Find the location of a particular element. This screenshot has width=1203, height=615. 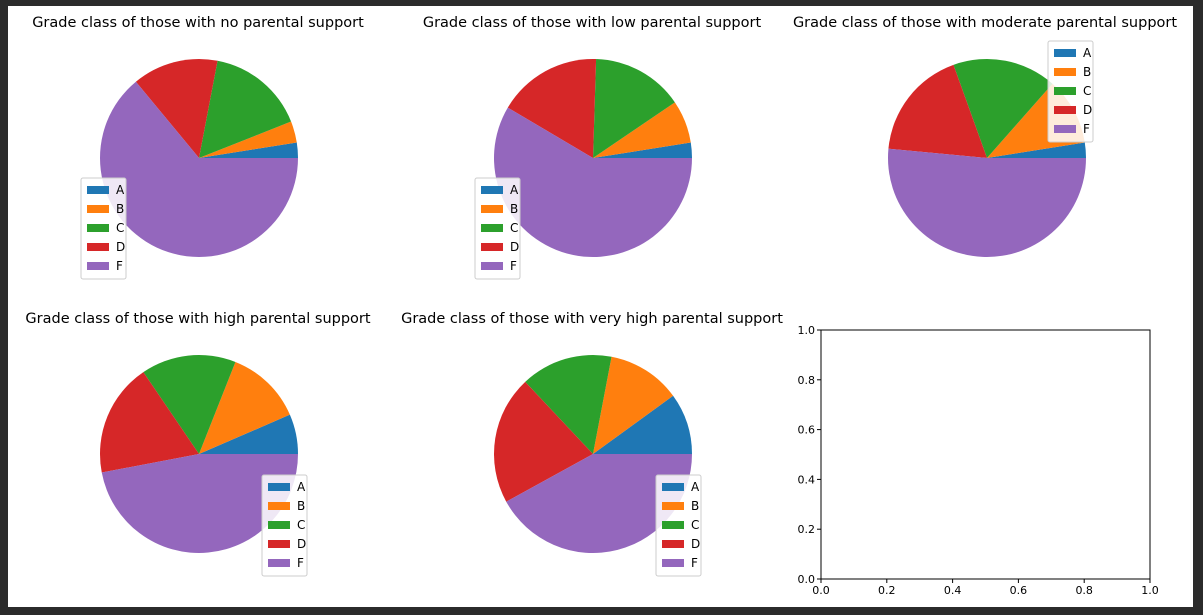

empty-axes: 0.0 0.2 0.4 0.6 0.8 1.0 0.0 0.2 0.4 0.6 0.8 1.0 is located at coordinates (978, 460).